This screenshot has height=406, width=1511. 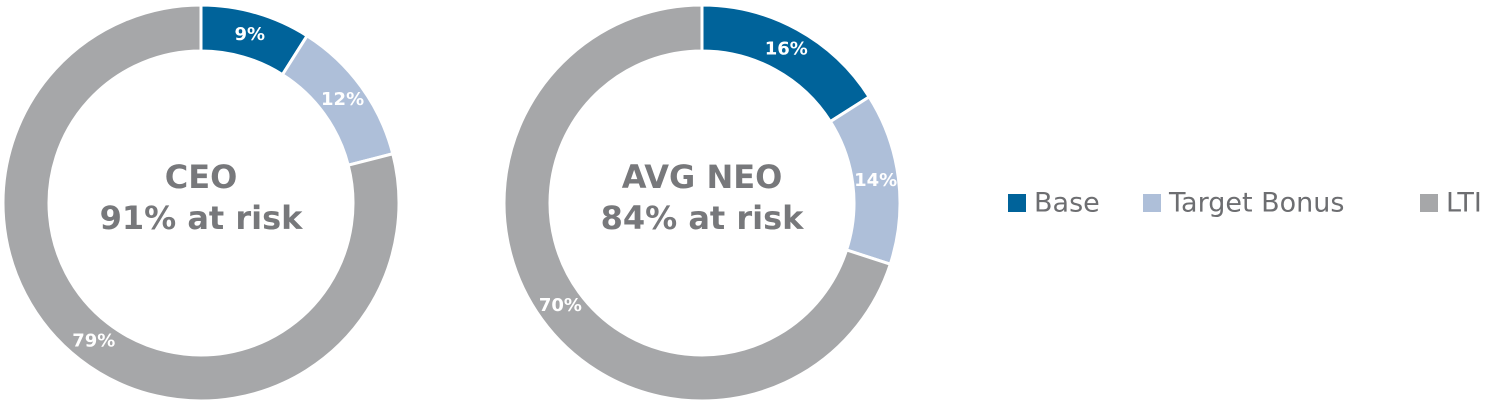 I want to click on center-title: AVG NEO, so click(x=702, y=177).